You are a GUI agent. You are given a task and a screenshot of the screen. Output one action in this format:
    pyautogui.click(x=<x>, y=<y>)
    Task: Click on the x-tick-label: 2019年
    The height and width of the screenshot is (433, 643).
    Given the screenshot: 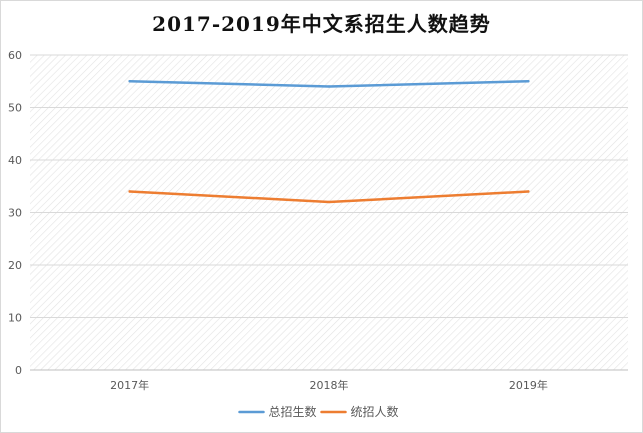 What is the action you would take?
    pyautogui.click(x=528, y=385)
    